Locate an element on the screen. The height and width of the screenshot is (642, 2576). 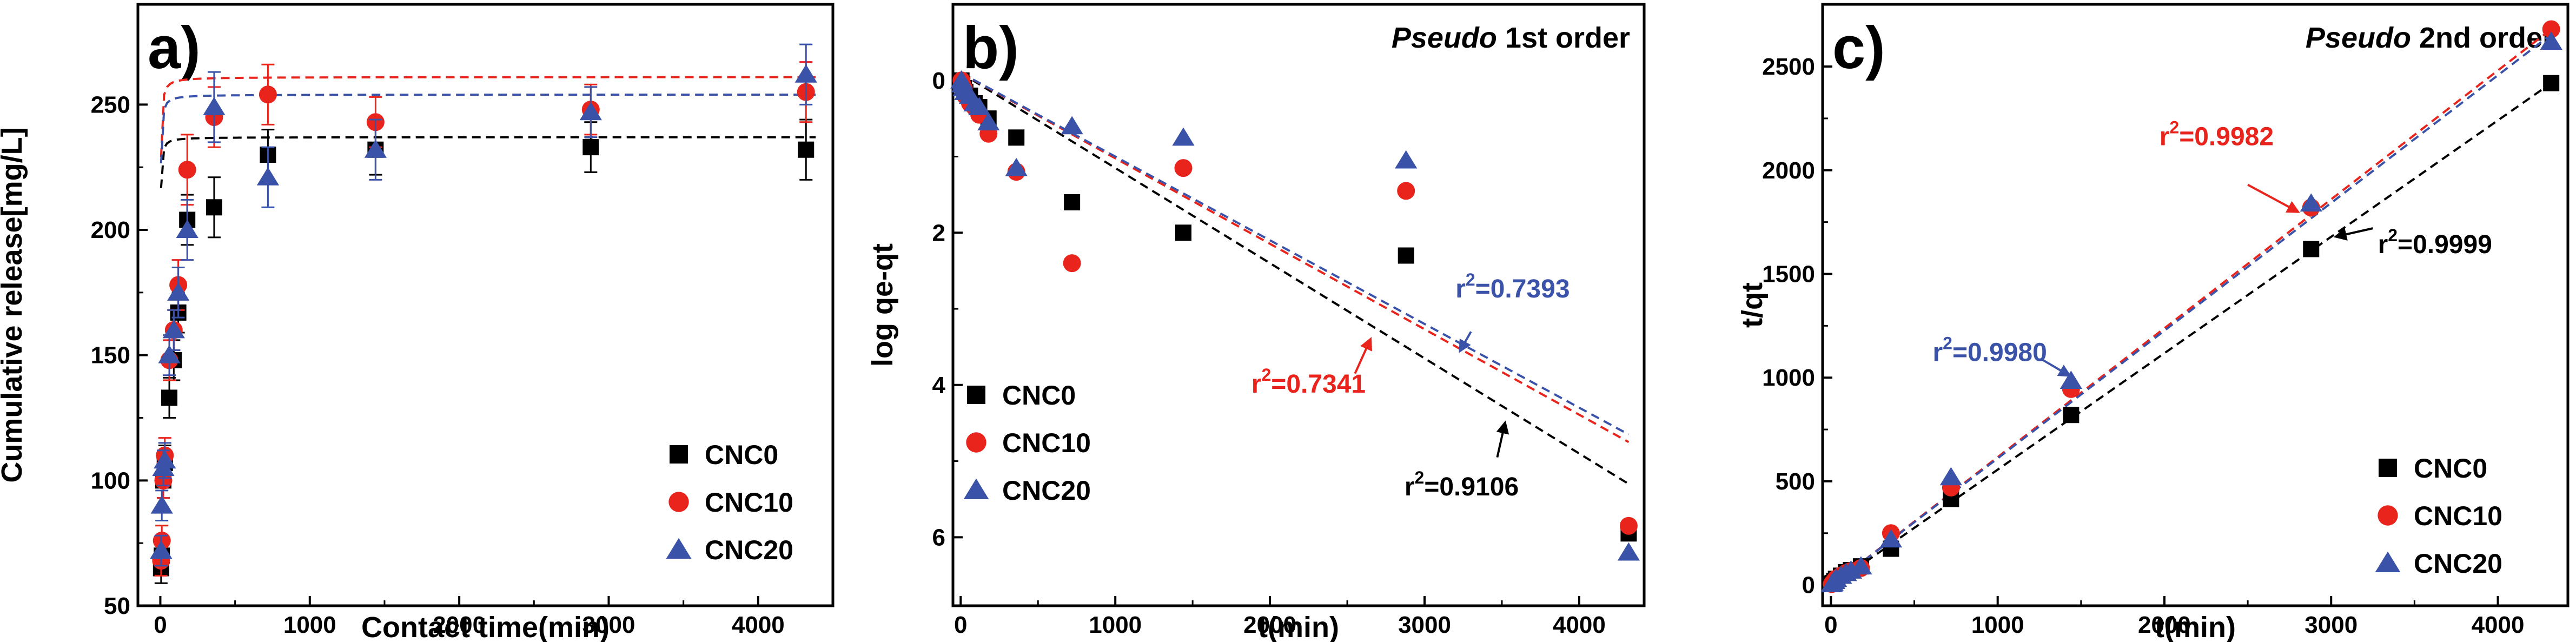
panel-label: a) is located at coordinates (174, 48).